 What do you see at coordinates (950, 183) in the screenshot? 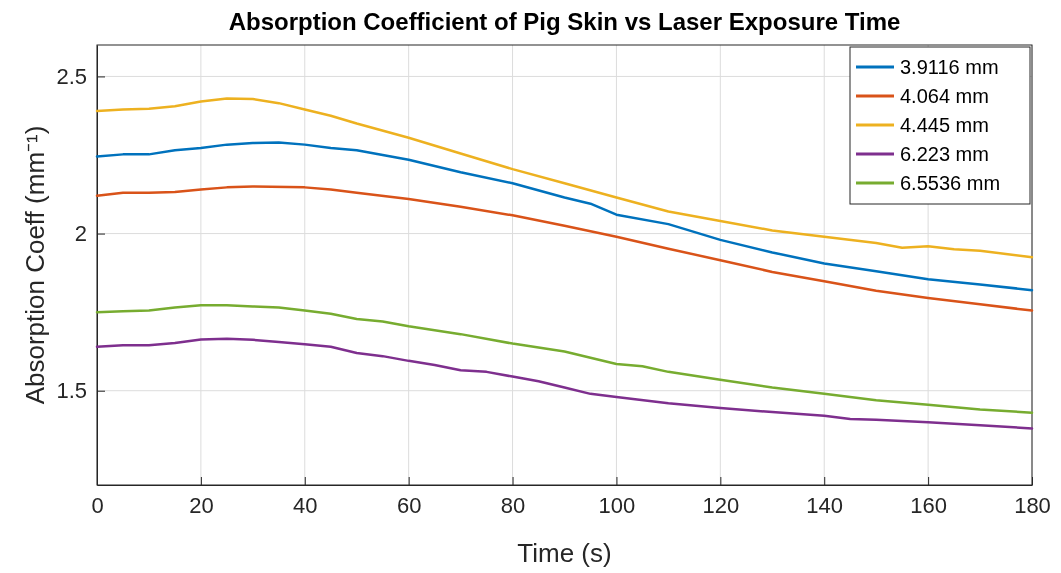
I see `legend-label: 6.5536 mm` at bounding box center [950, 183].